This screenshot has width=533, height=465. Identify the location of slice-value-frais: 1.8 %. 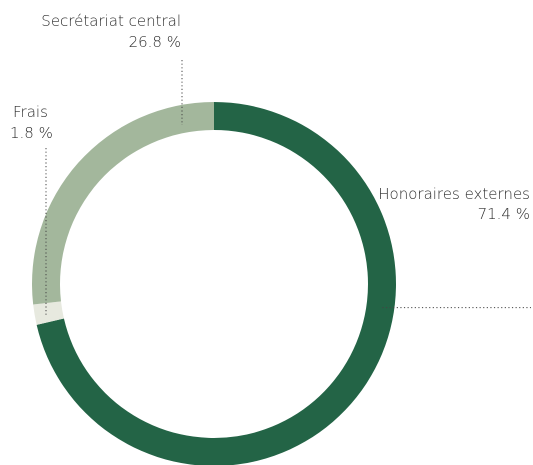
(31, 133).